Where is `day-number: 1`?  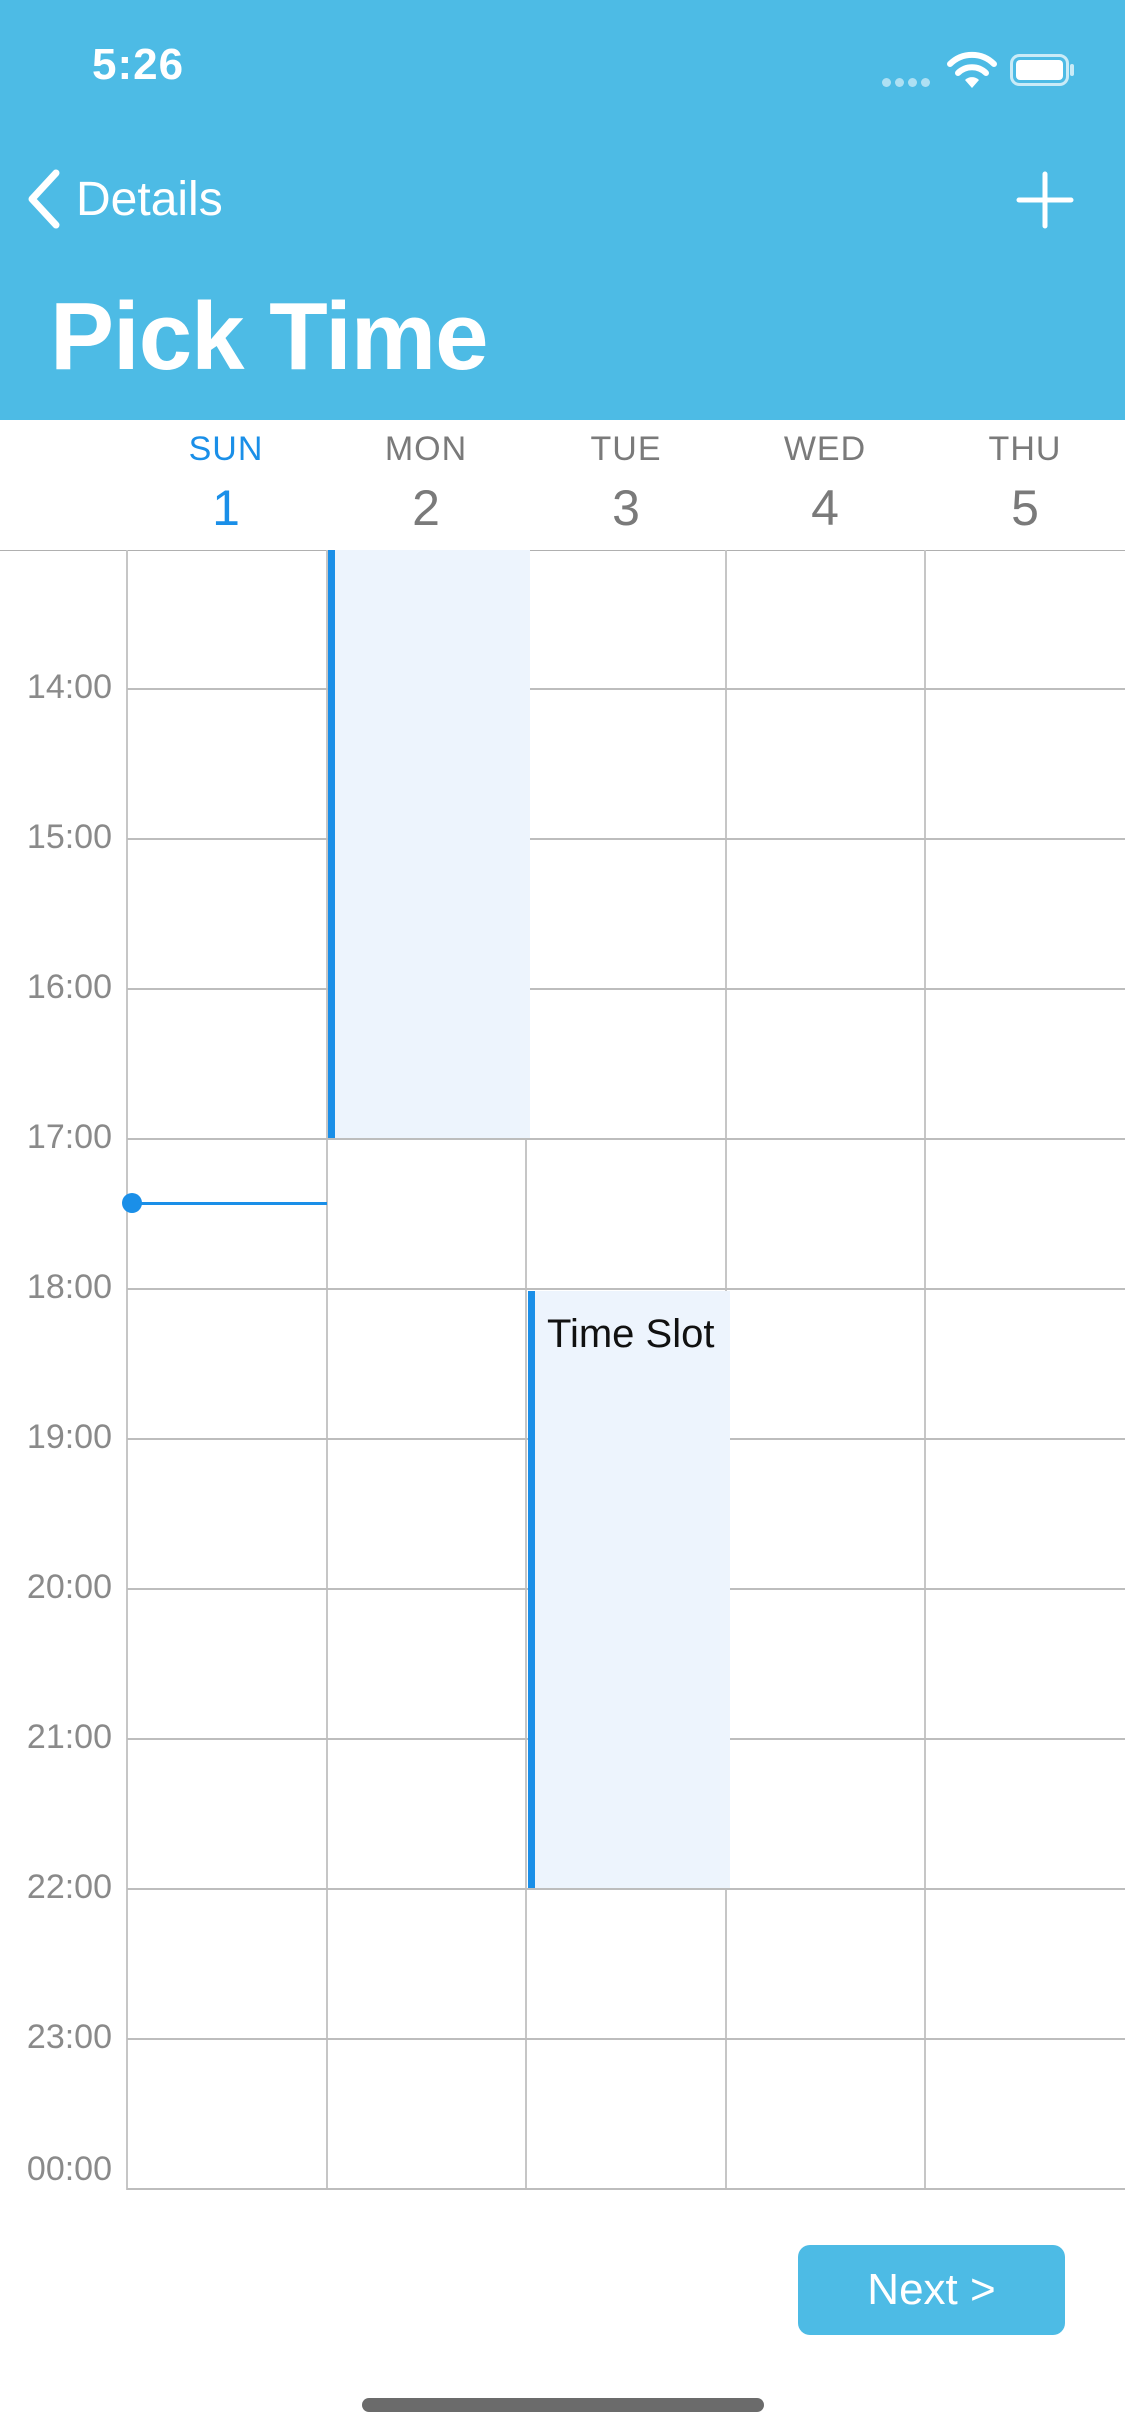 day-number: 1 is located at coordinates (226, 508).